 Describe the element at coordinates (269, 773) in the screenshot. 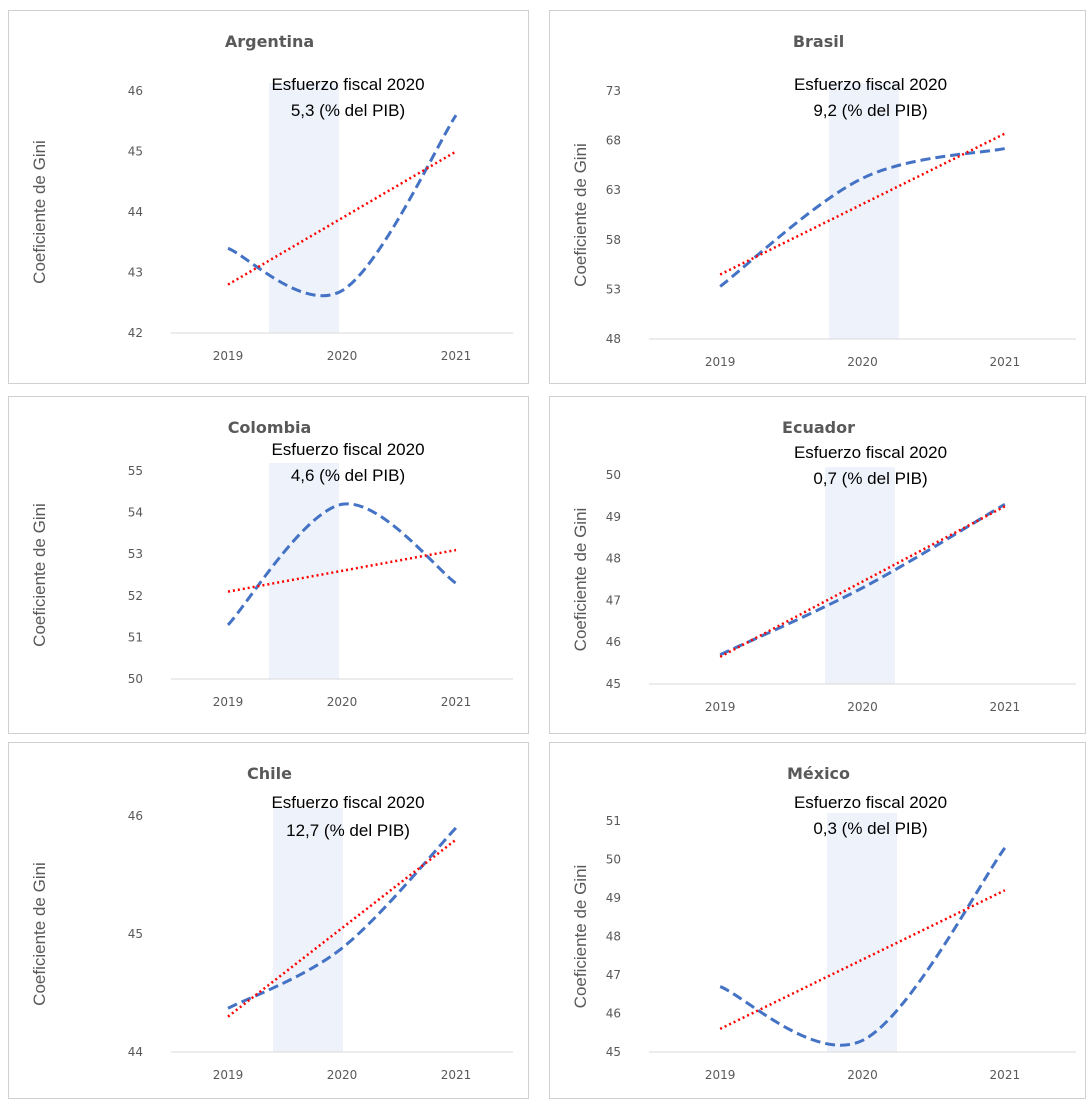

I see `chart-title: Chile` at that location.